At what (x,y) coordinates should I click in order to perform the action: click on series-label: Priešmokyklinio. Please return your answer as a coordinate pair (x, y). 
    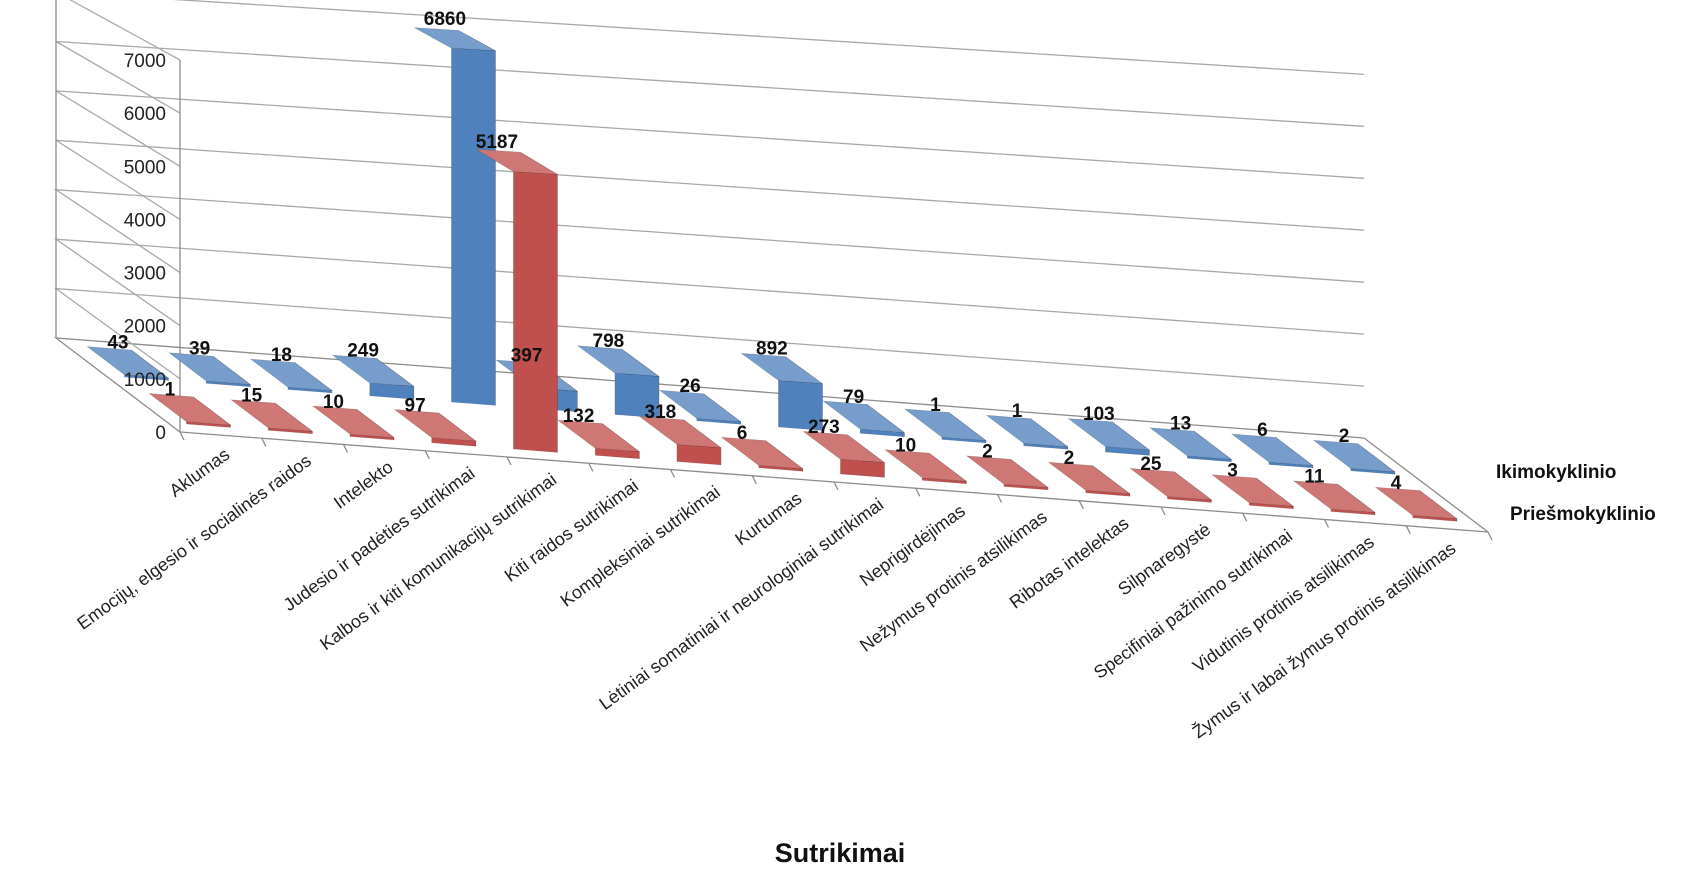
    Looking at the image, I should click on (1583, 514).